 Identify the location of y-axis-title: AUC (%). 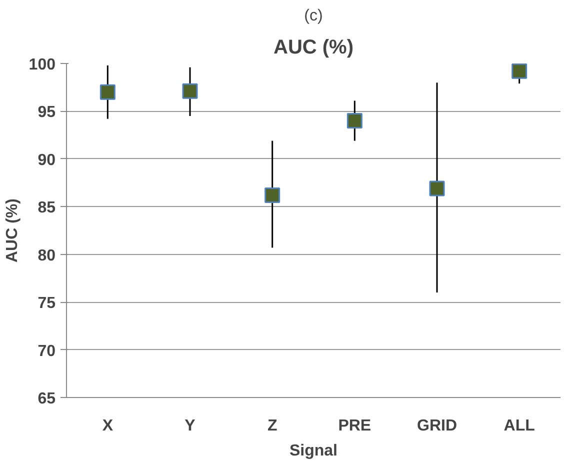
(12, 230).